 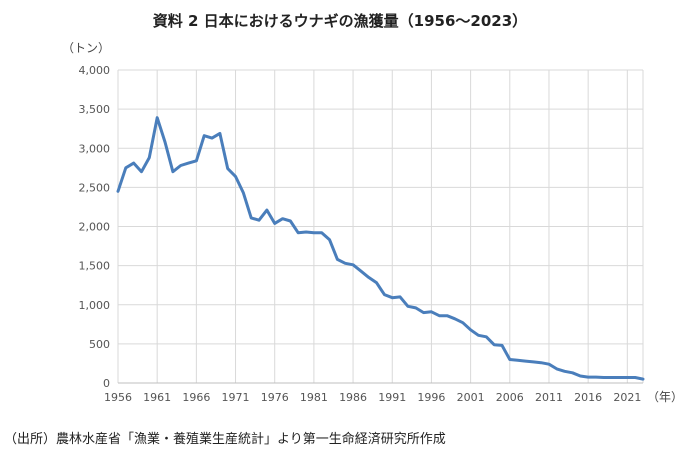 What do you see at coordinates (118, 397) in the screenshot?
I see `x-tick-label: 1956` at bounding box center [118, 397].